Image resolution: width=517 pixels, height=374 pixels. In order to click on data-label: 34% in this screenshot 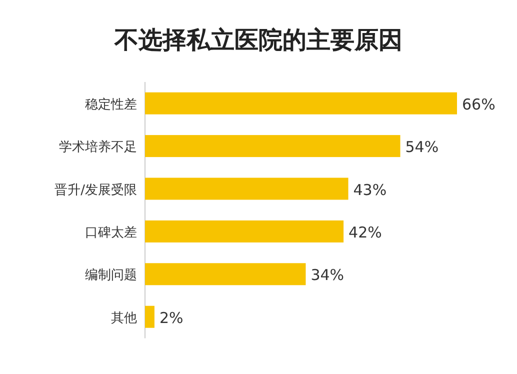, I will do `click(327, 275)`.